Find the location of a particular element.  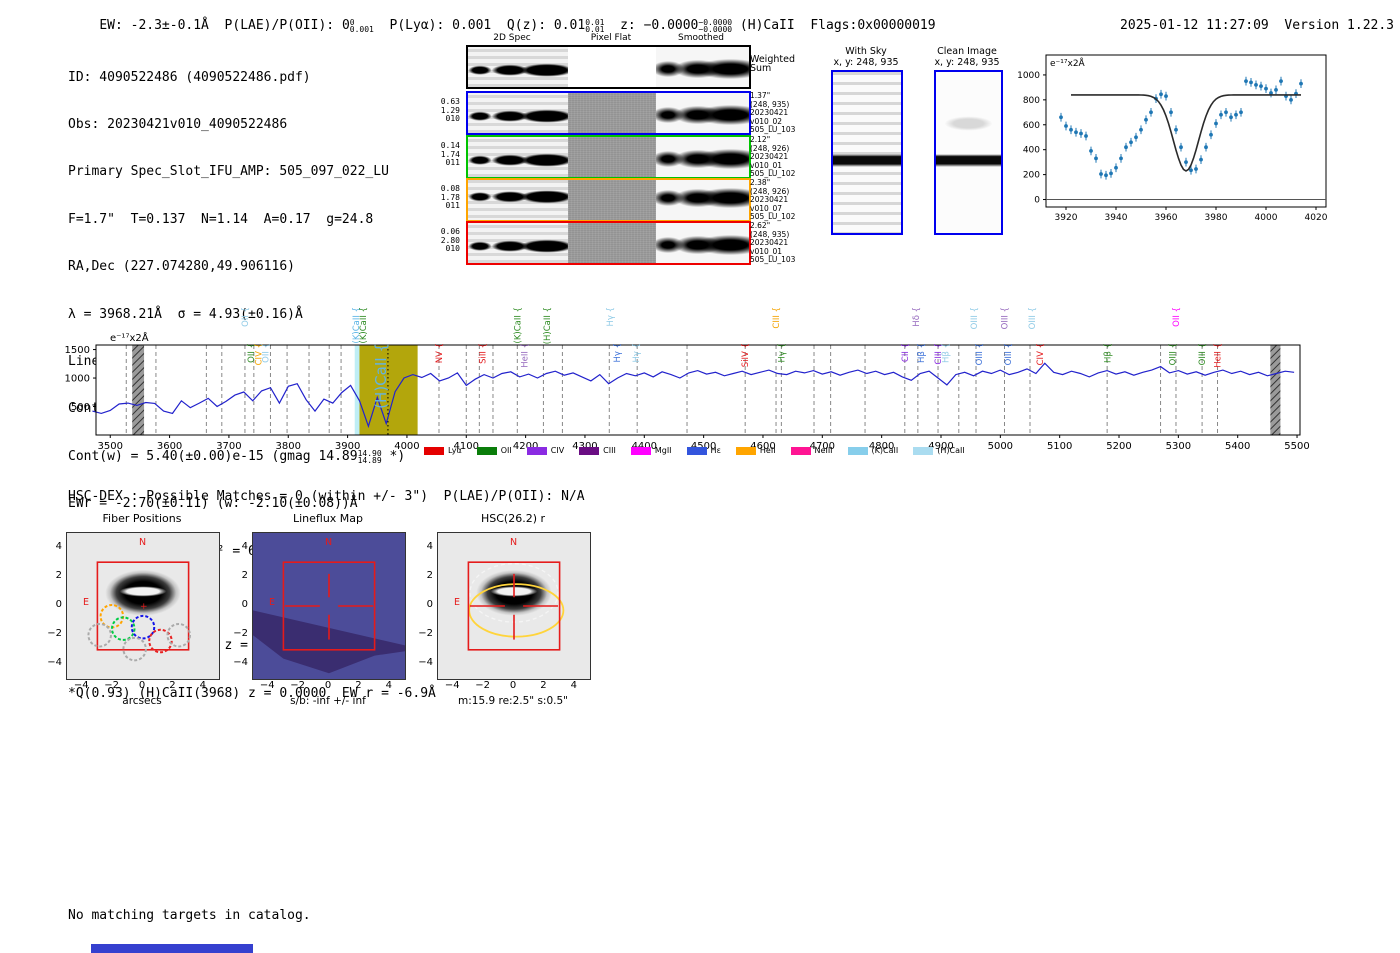

hsc-xaxis-label: m:15.9 re:2.5" s:0.5" is located at coordinates (513, 701).